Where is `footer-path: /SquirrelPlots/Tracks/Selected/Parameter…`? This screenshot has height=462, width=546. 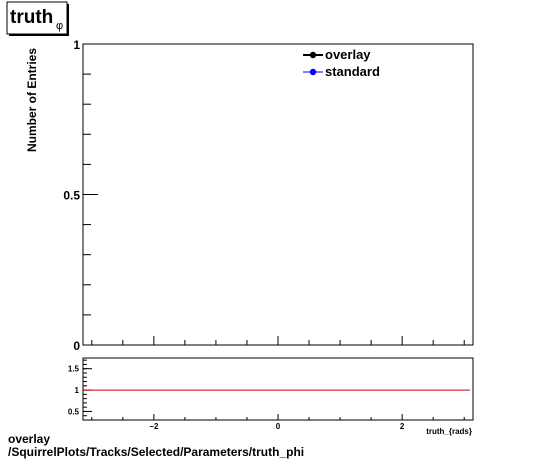
footer-path: /SquirrelPlots/Tracks/Selected/Parameter… is located at coordinates (156, 452).